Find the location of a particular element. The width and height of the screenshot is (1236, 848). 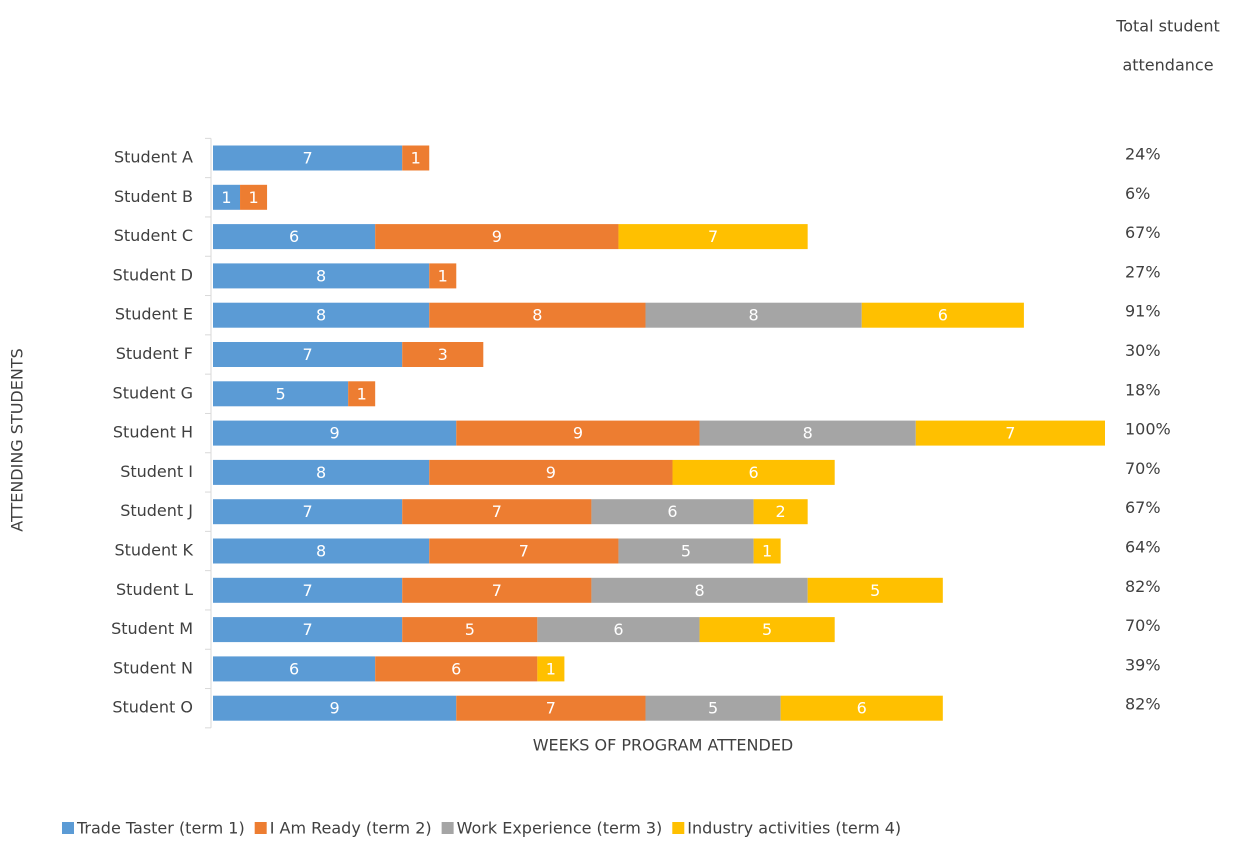

total-label: 27% is located at coordinates (1143, 271).